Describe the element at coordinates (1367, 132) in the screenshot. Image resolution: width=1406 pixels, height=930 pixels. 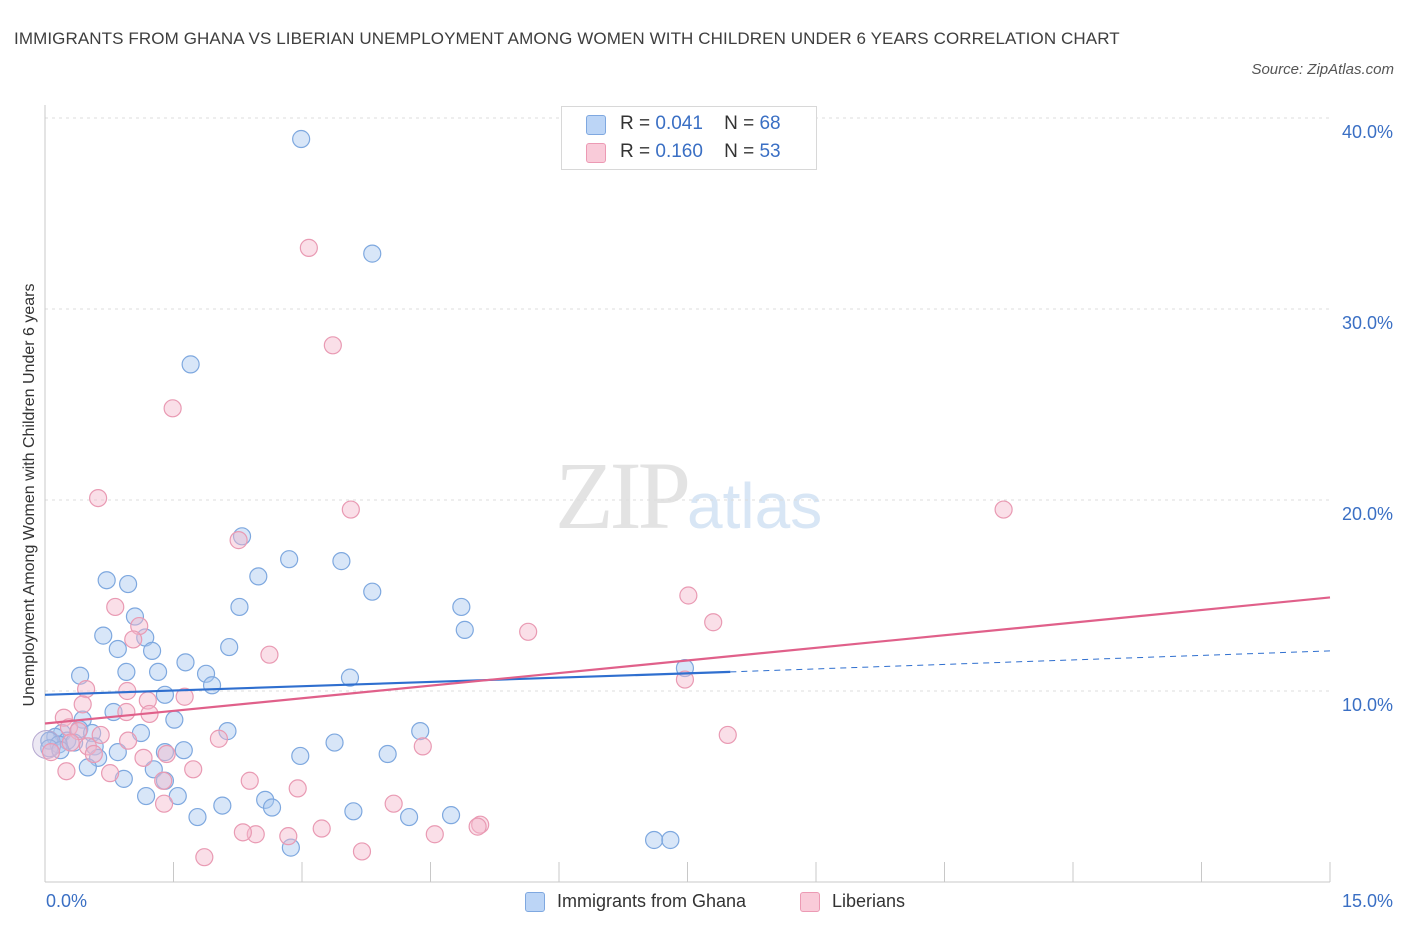
I see `y-tick-label: 40.0%` at that location.